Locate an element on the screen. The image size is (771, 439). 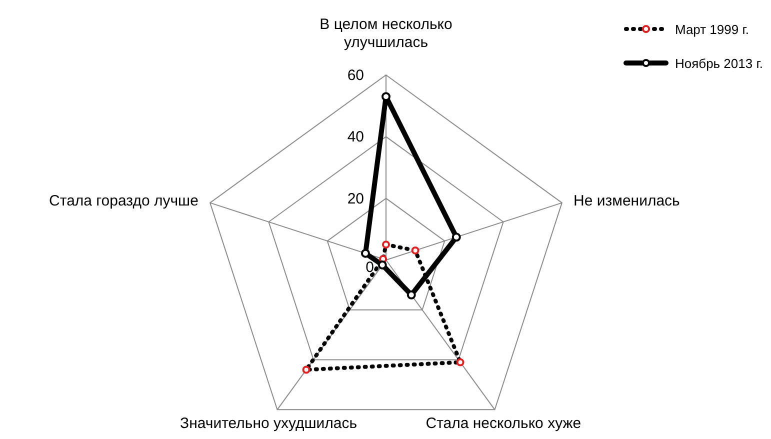
y-tick-label: 60 is located at coordinates (355, 75).